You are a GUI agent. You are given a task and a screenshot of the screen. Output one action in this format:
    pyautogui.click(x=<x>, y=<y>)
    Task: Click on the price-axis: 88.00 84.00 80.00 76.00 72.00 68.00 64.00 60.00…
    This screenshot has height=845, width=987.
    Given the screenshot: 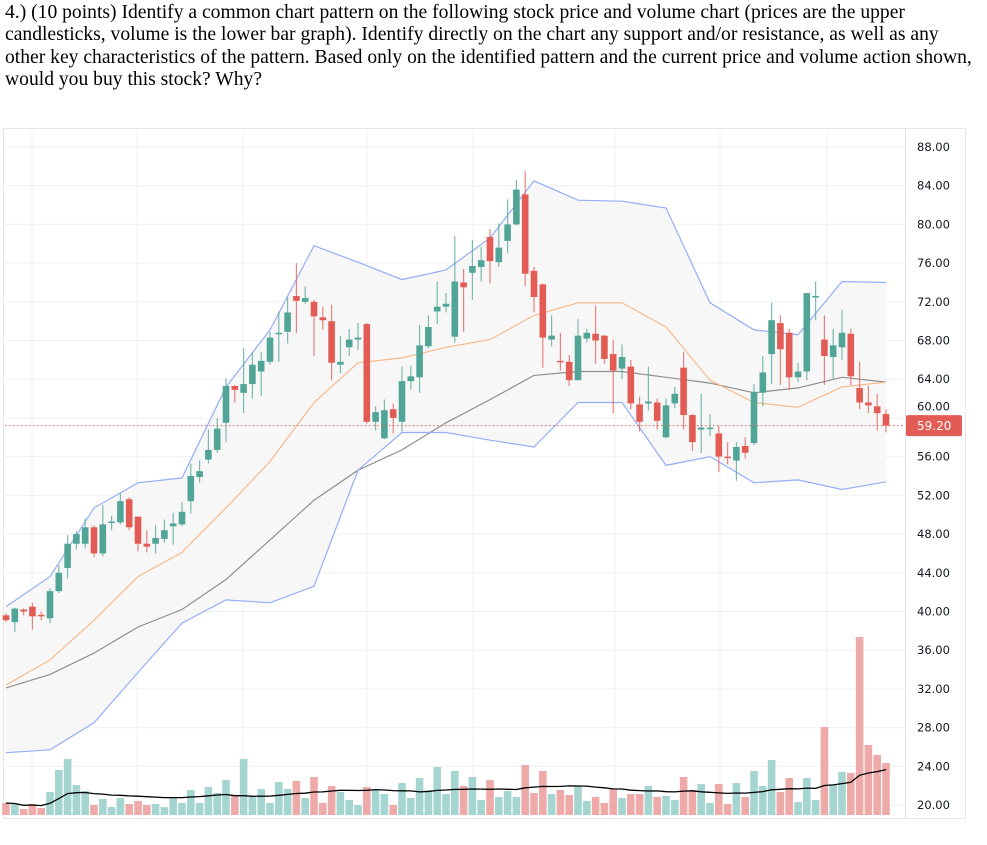 What is the action you would take?
    pyautogui.click(x=933, y=476)
    